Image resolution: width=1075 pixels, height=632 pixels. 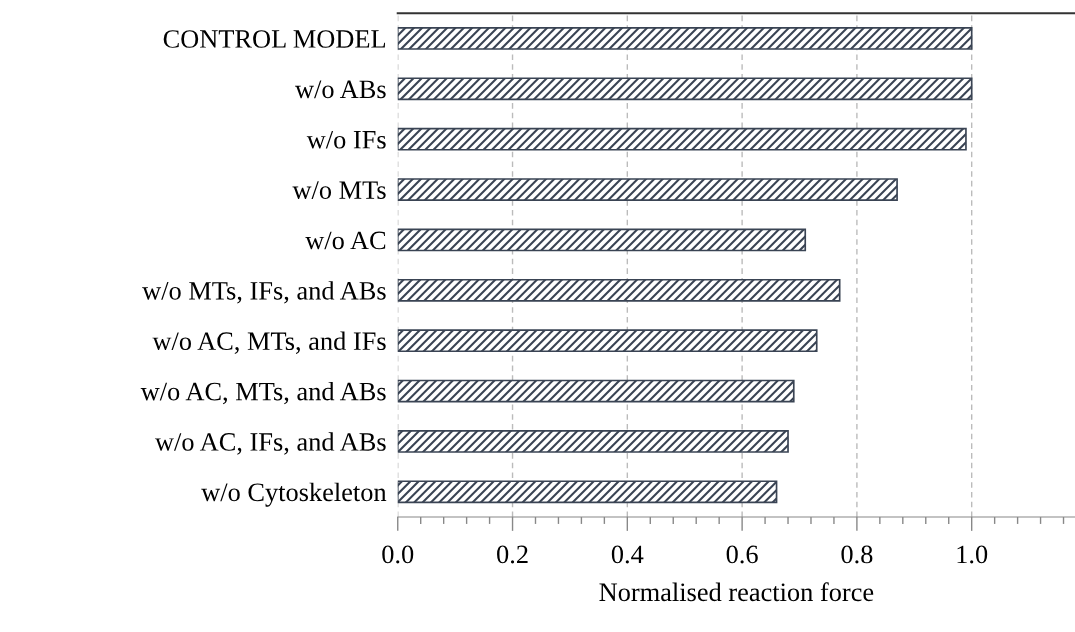 I want to click on x-tick-label: 0.4, so click(x=627, y=554).